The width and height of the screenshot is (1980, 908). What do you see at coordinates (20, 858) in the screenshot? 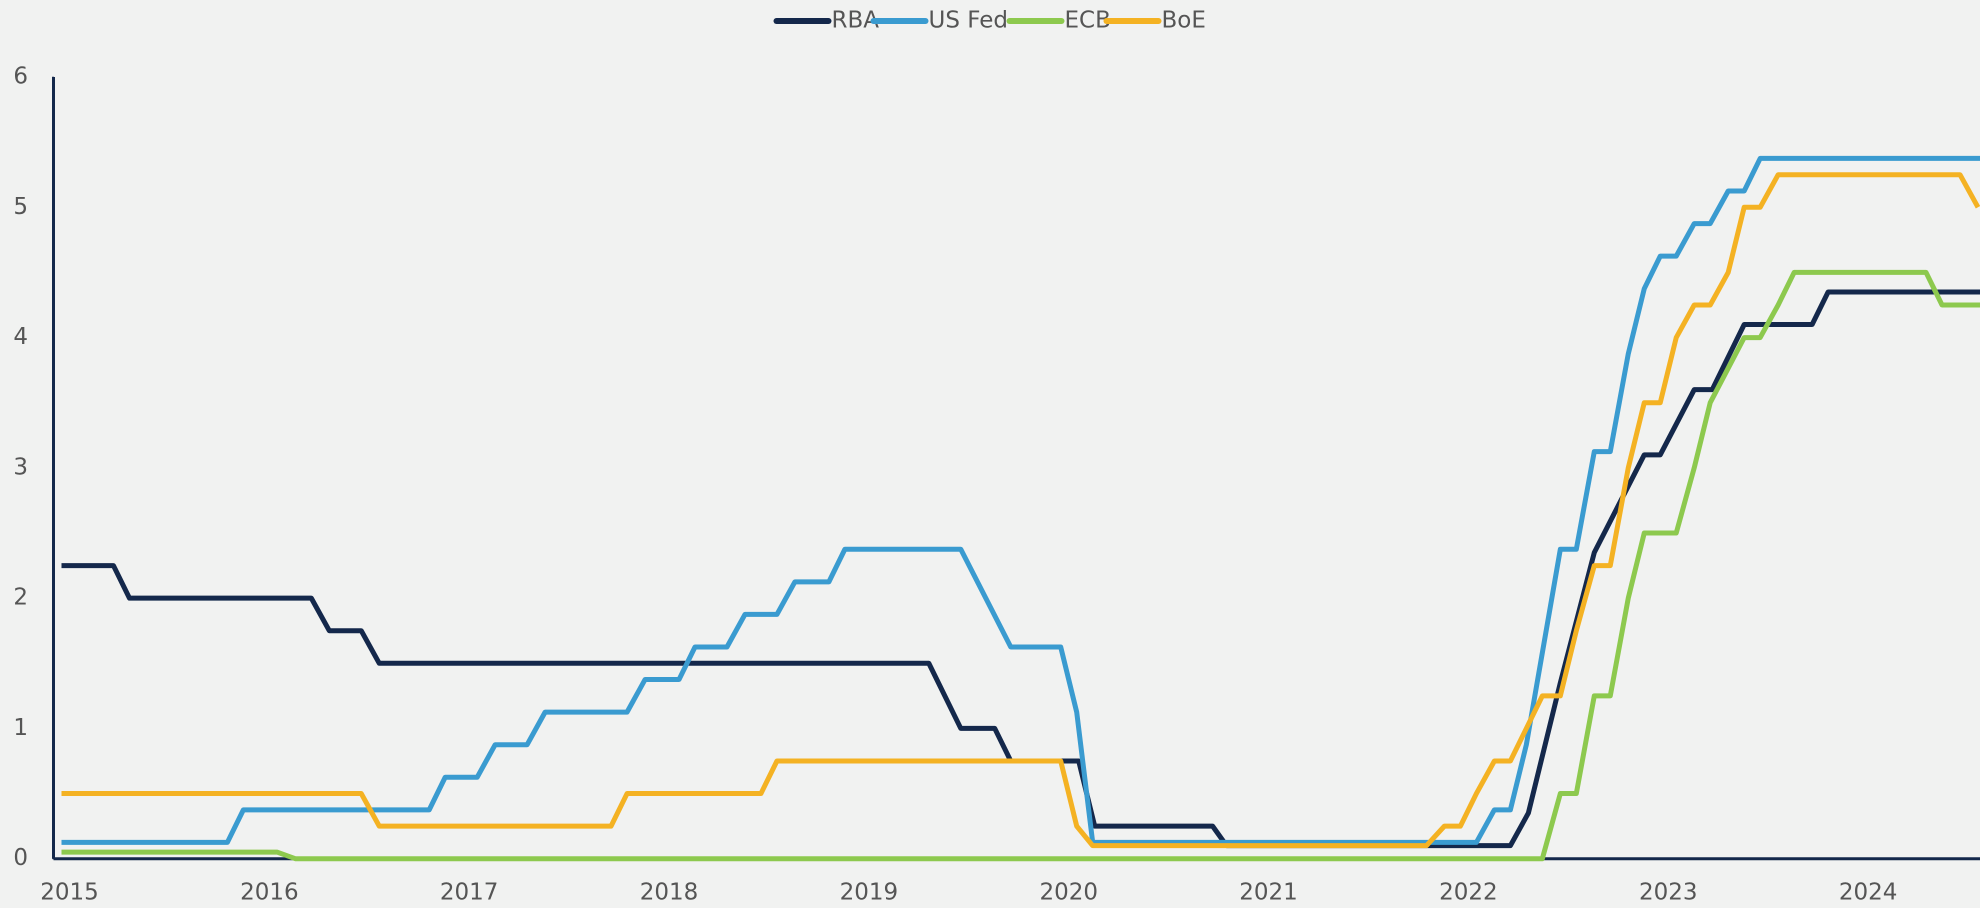
I see `y-tick-label: 0` at bounding box center [20, 858].